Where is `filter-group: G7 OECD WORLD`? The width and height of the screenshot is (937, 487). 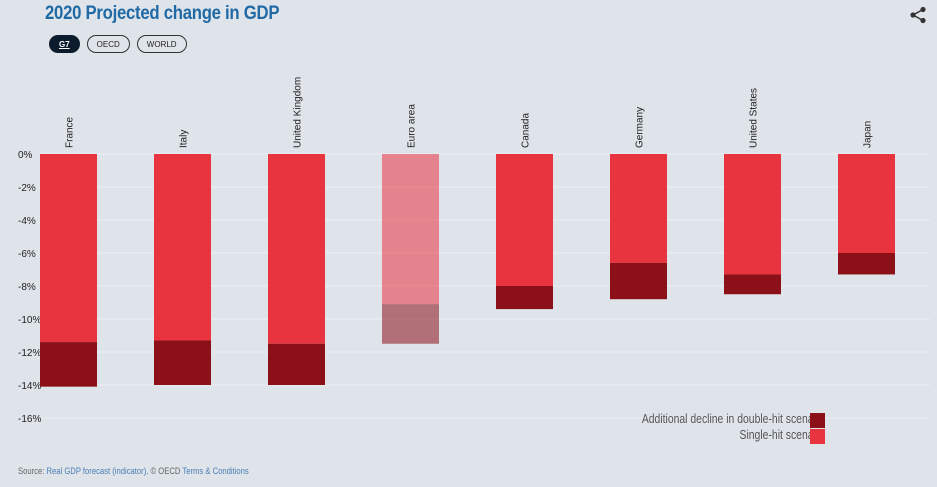
filter-group: G7 OECD WORLD is located at coordinates (118, 44).